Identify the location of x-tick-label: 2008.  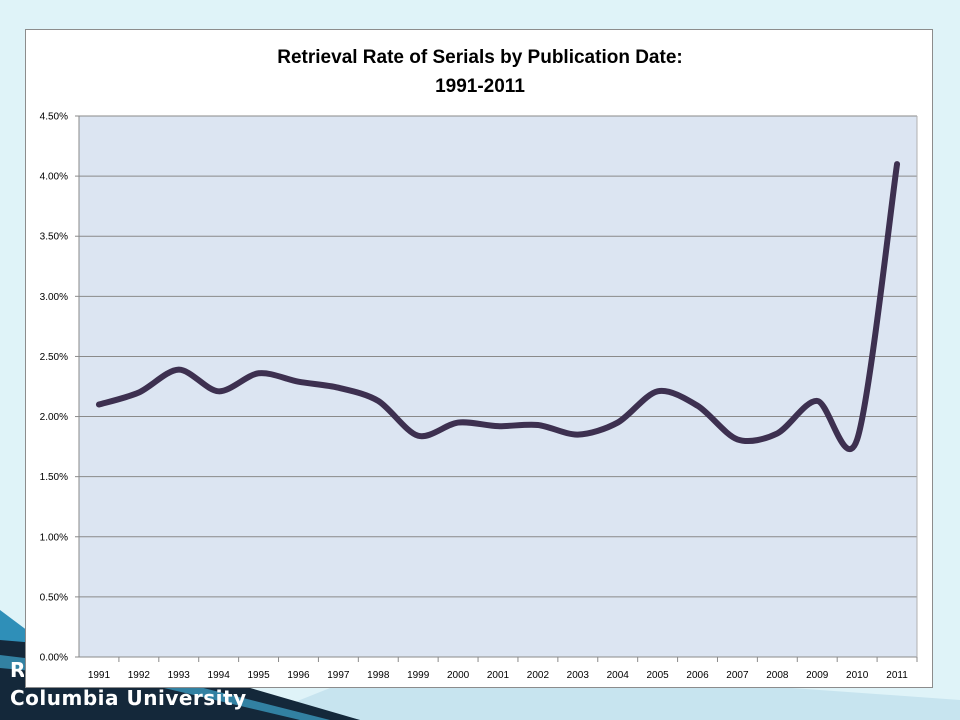
(777, 675).